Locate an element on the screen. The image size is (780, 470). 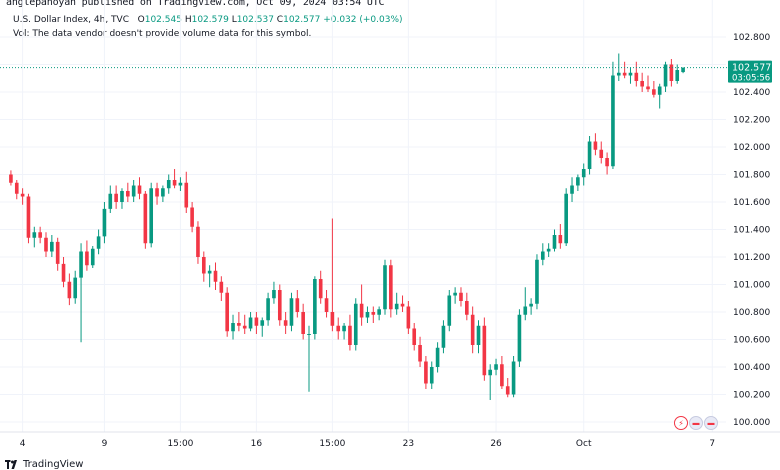
last-price-countdown: 03:05:56 is located at coordinates (751, 79).